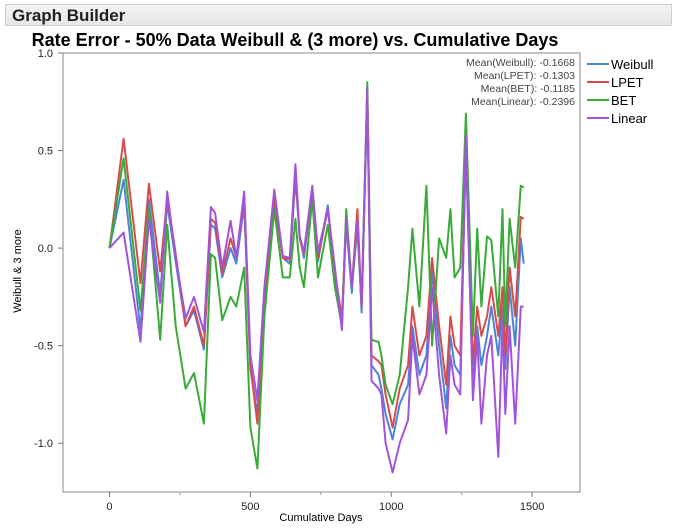 The width and height of the screenshot is (674, 530). I want to click on y-tick-label: 0.0, so click(45, 249).